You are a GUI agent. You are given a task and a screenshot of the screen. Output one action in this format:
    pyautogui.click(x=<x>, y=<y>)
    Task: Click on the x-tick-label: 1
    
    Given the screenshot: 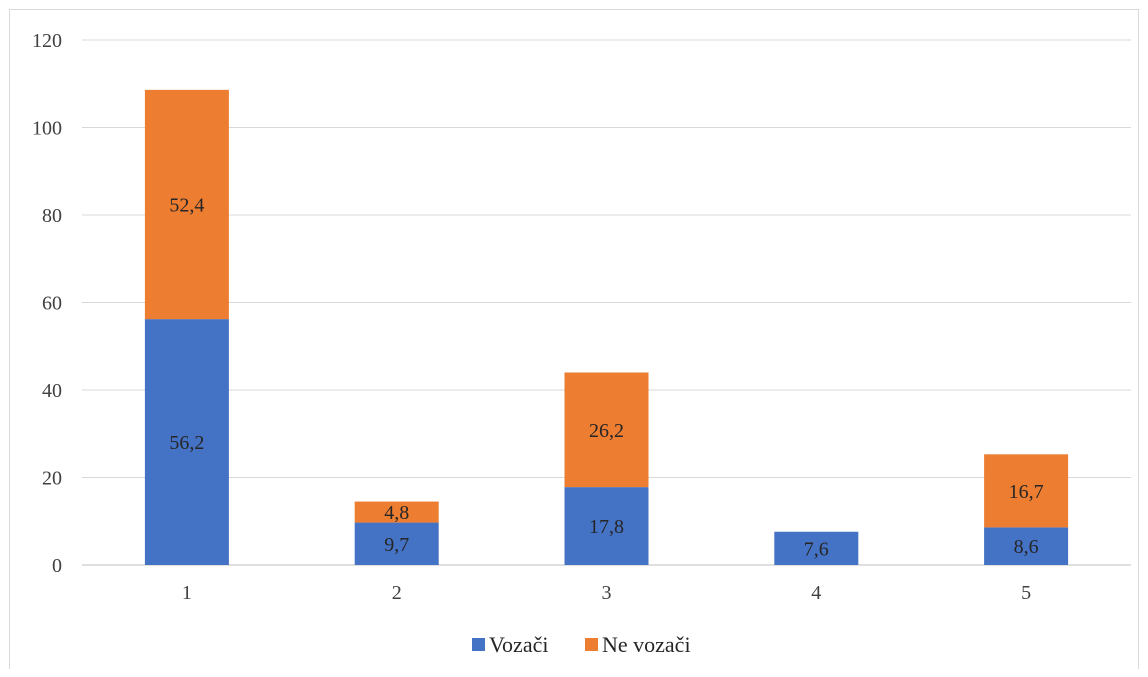 What is the action you would take?
    pyautogui.click(x=187, y=593)
    